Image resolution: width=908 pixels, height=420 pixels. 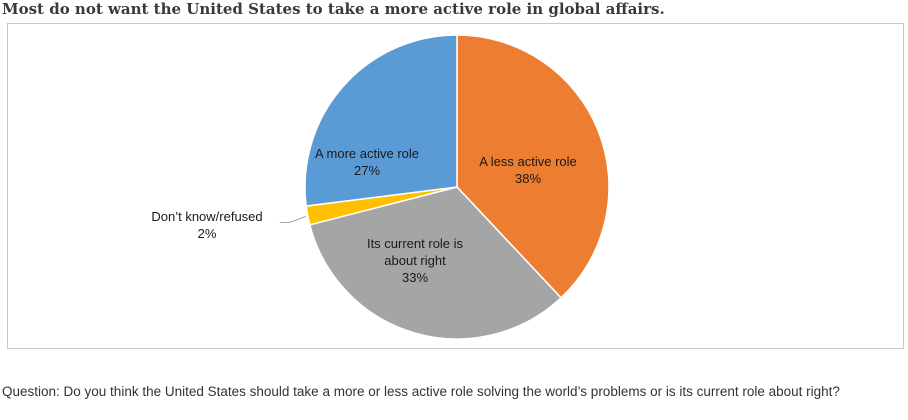 I want to click on slice-label: A more active role 27%, so click(x=367, y=162).